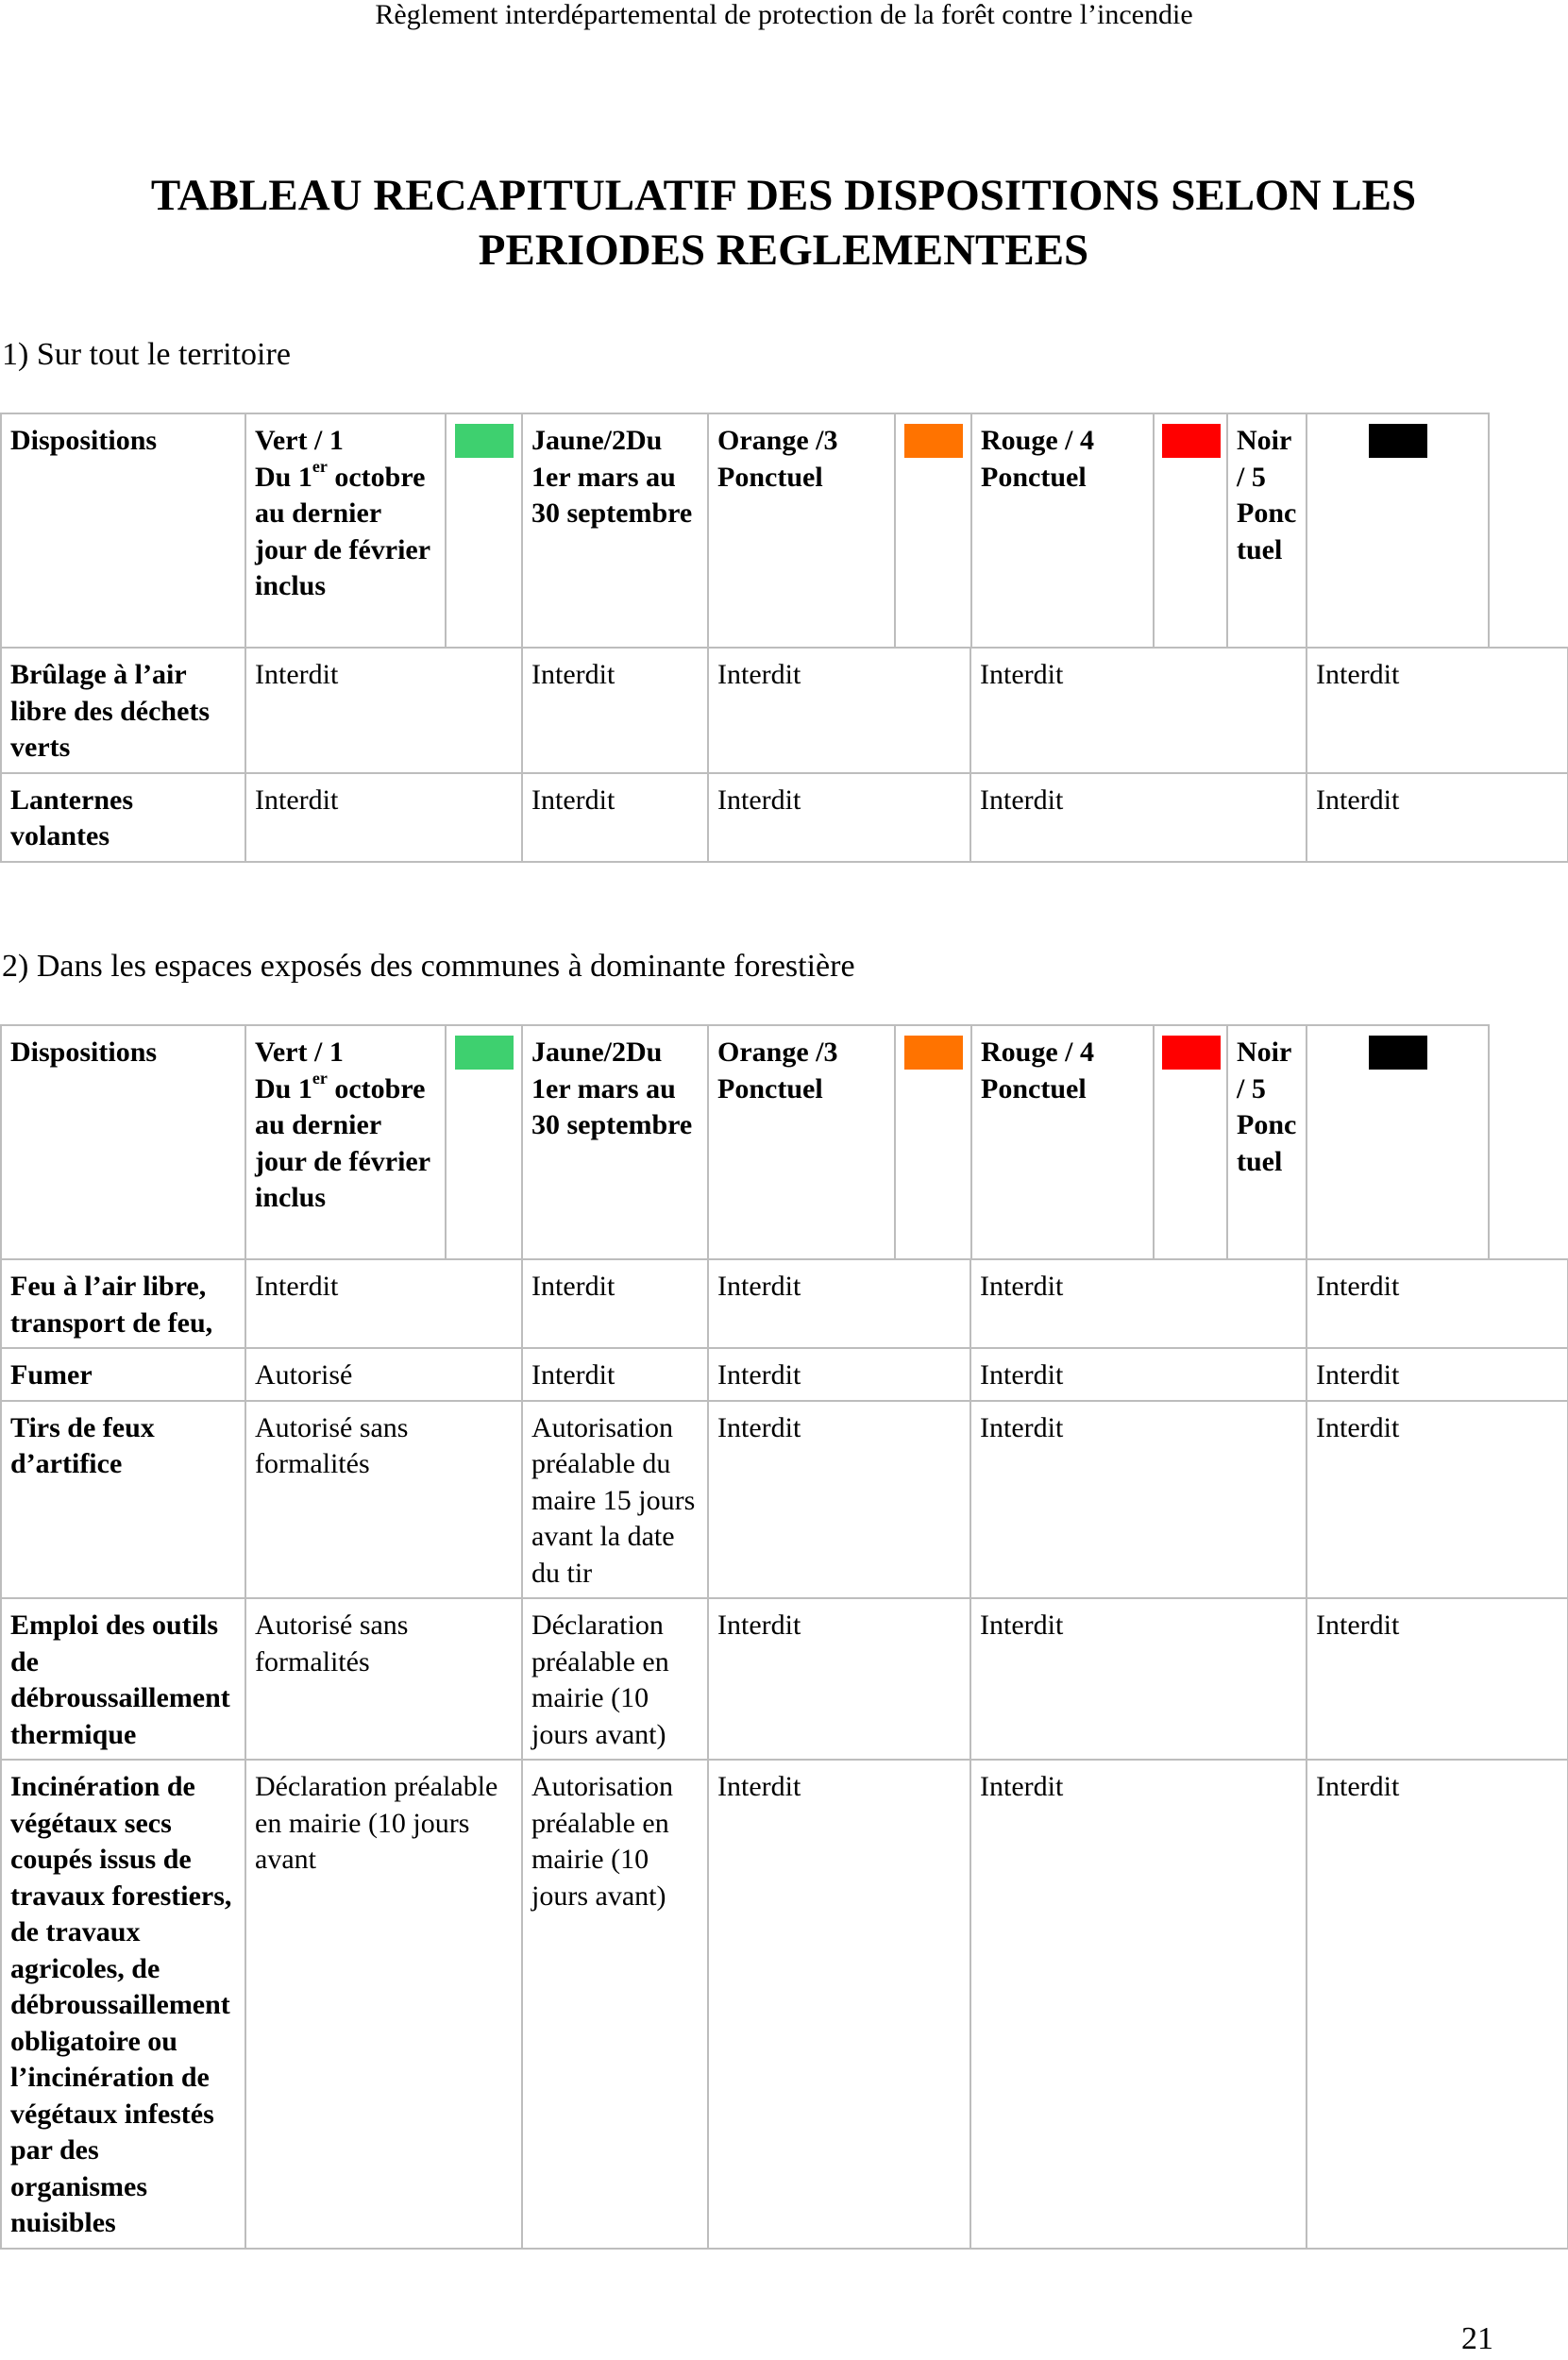 The width and height of the screenshot is (1568, 2360). I want to click on disposition-label: Lanternes volantes, so click(123, 817).